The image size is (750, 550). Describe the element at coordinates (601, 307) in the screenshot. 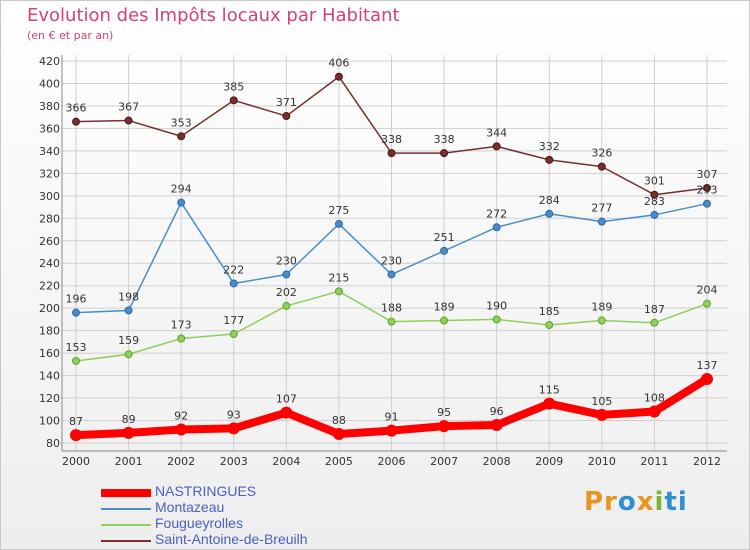

I see `data-label: 189` at that location.